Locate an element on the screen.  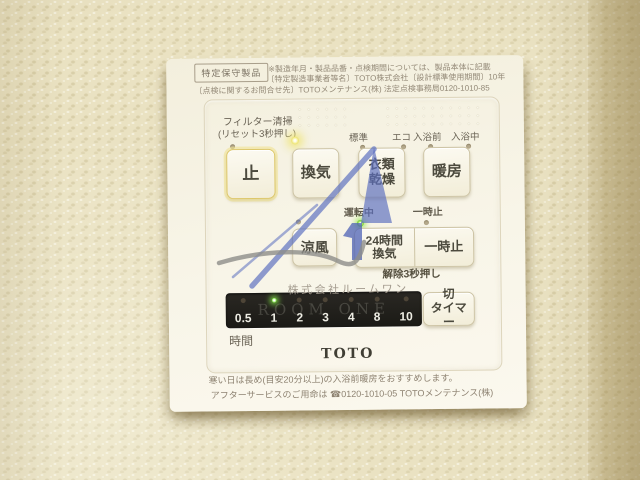
mode-label-standard: 標準 is located at coordinates (358, 138).